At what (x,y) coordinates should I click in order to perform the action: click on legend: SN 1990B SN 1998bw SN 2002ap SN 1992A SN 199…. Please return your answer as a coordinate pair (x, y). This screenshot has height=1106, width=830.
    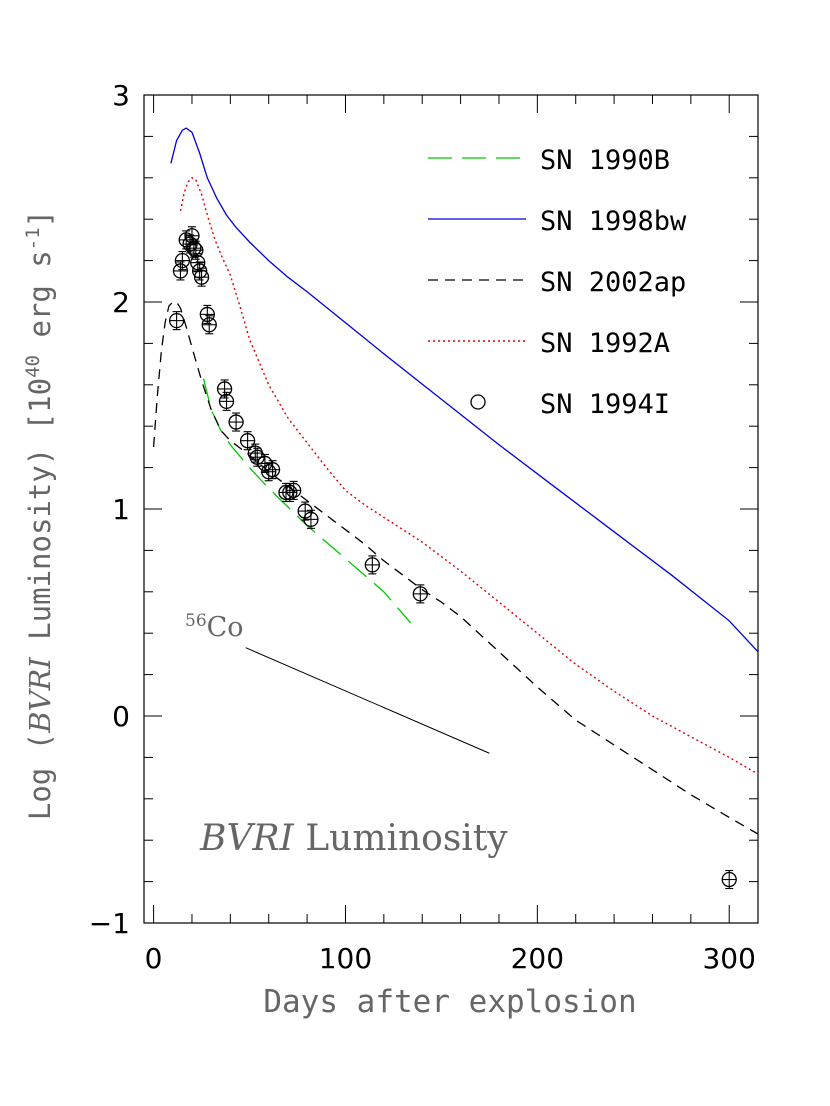
    Looking at the image, I should click on (557, 282).